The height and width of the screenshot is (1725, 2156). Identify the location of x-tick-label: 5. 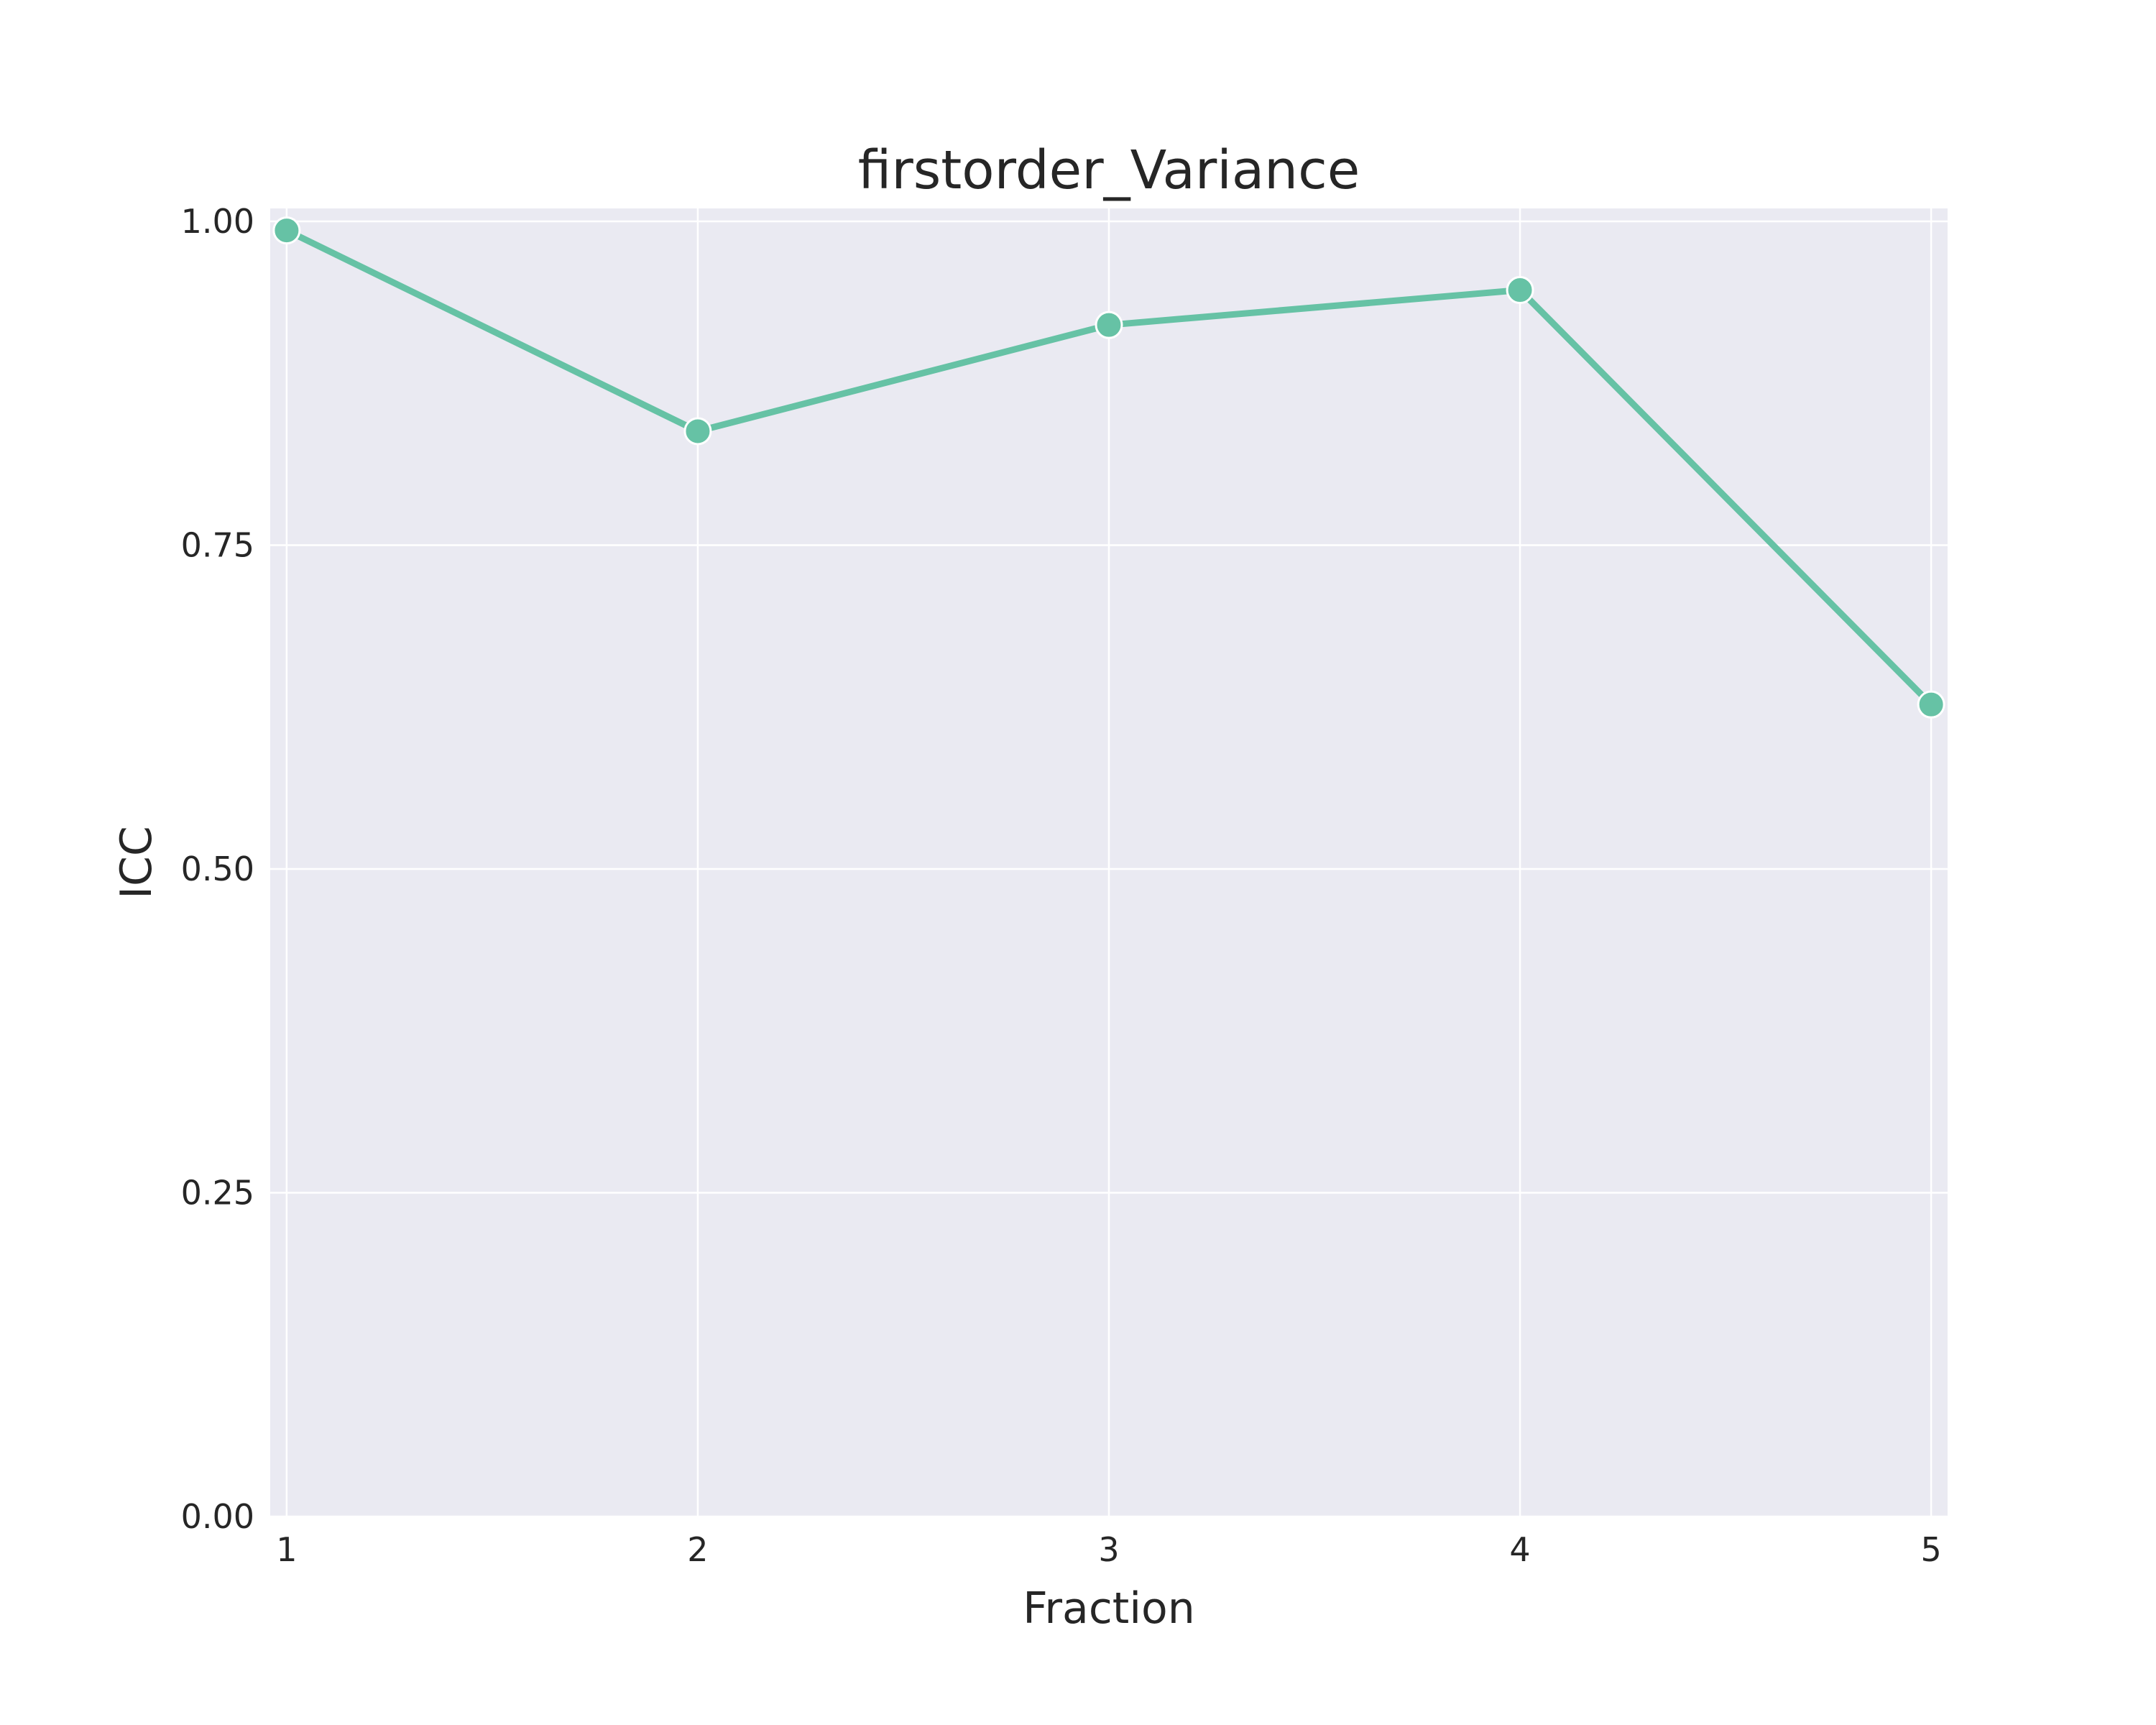
(1931, 1549).